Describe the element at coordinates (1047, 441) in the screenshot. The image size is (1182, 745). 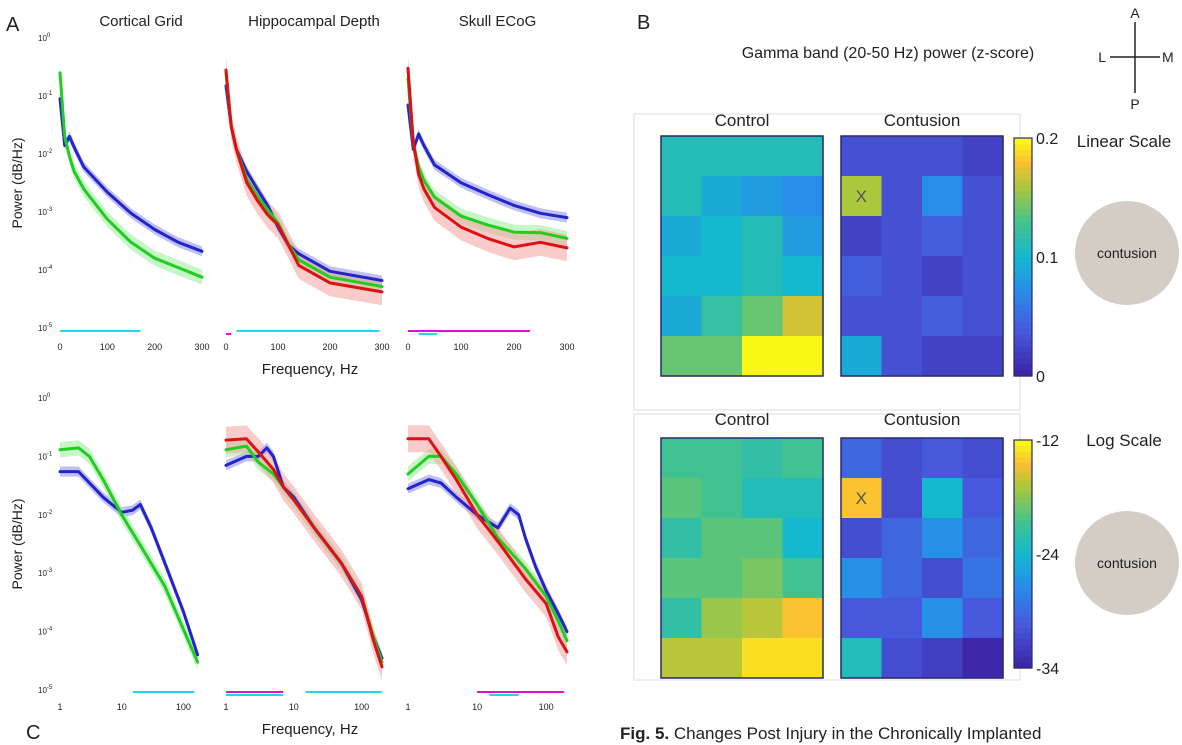
I see `colorbar-tick-label: -12` at that location.